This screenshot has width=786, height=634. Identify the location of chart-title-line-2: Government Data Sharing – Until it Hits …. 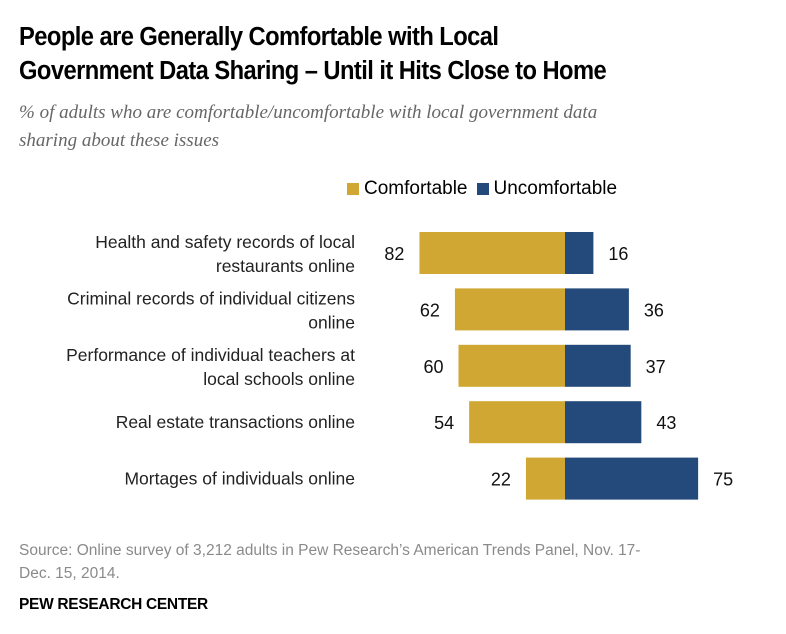
(313, 71).